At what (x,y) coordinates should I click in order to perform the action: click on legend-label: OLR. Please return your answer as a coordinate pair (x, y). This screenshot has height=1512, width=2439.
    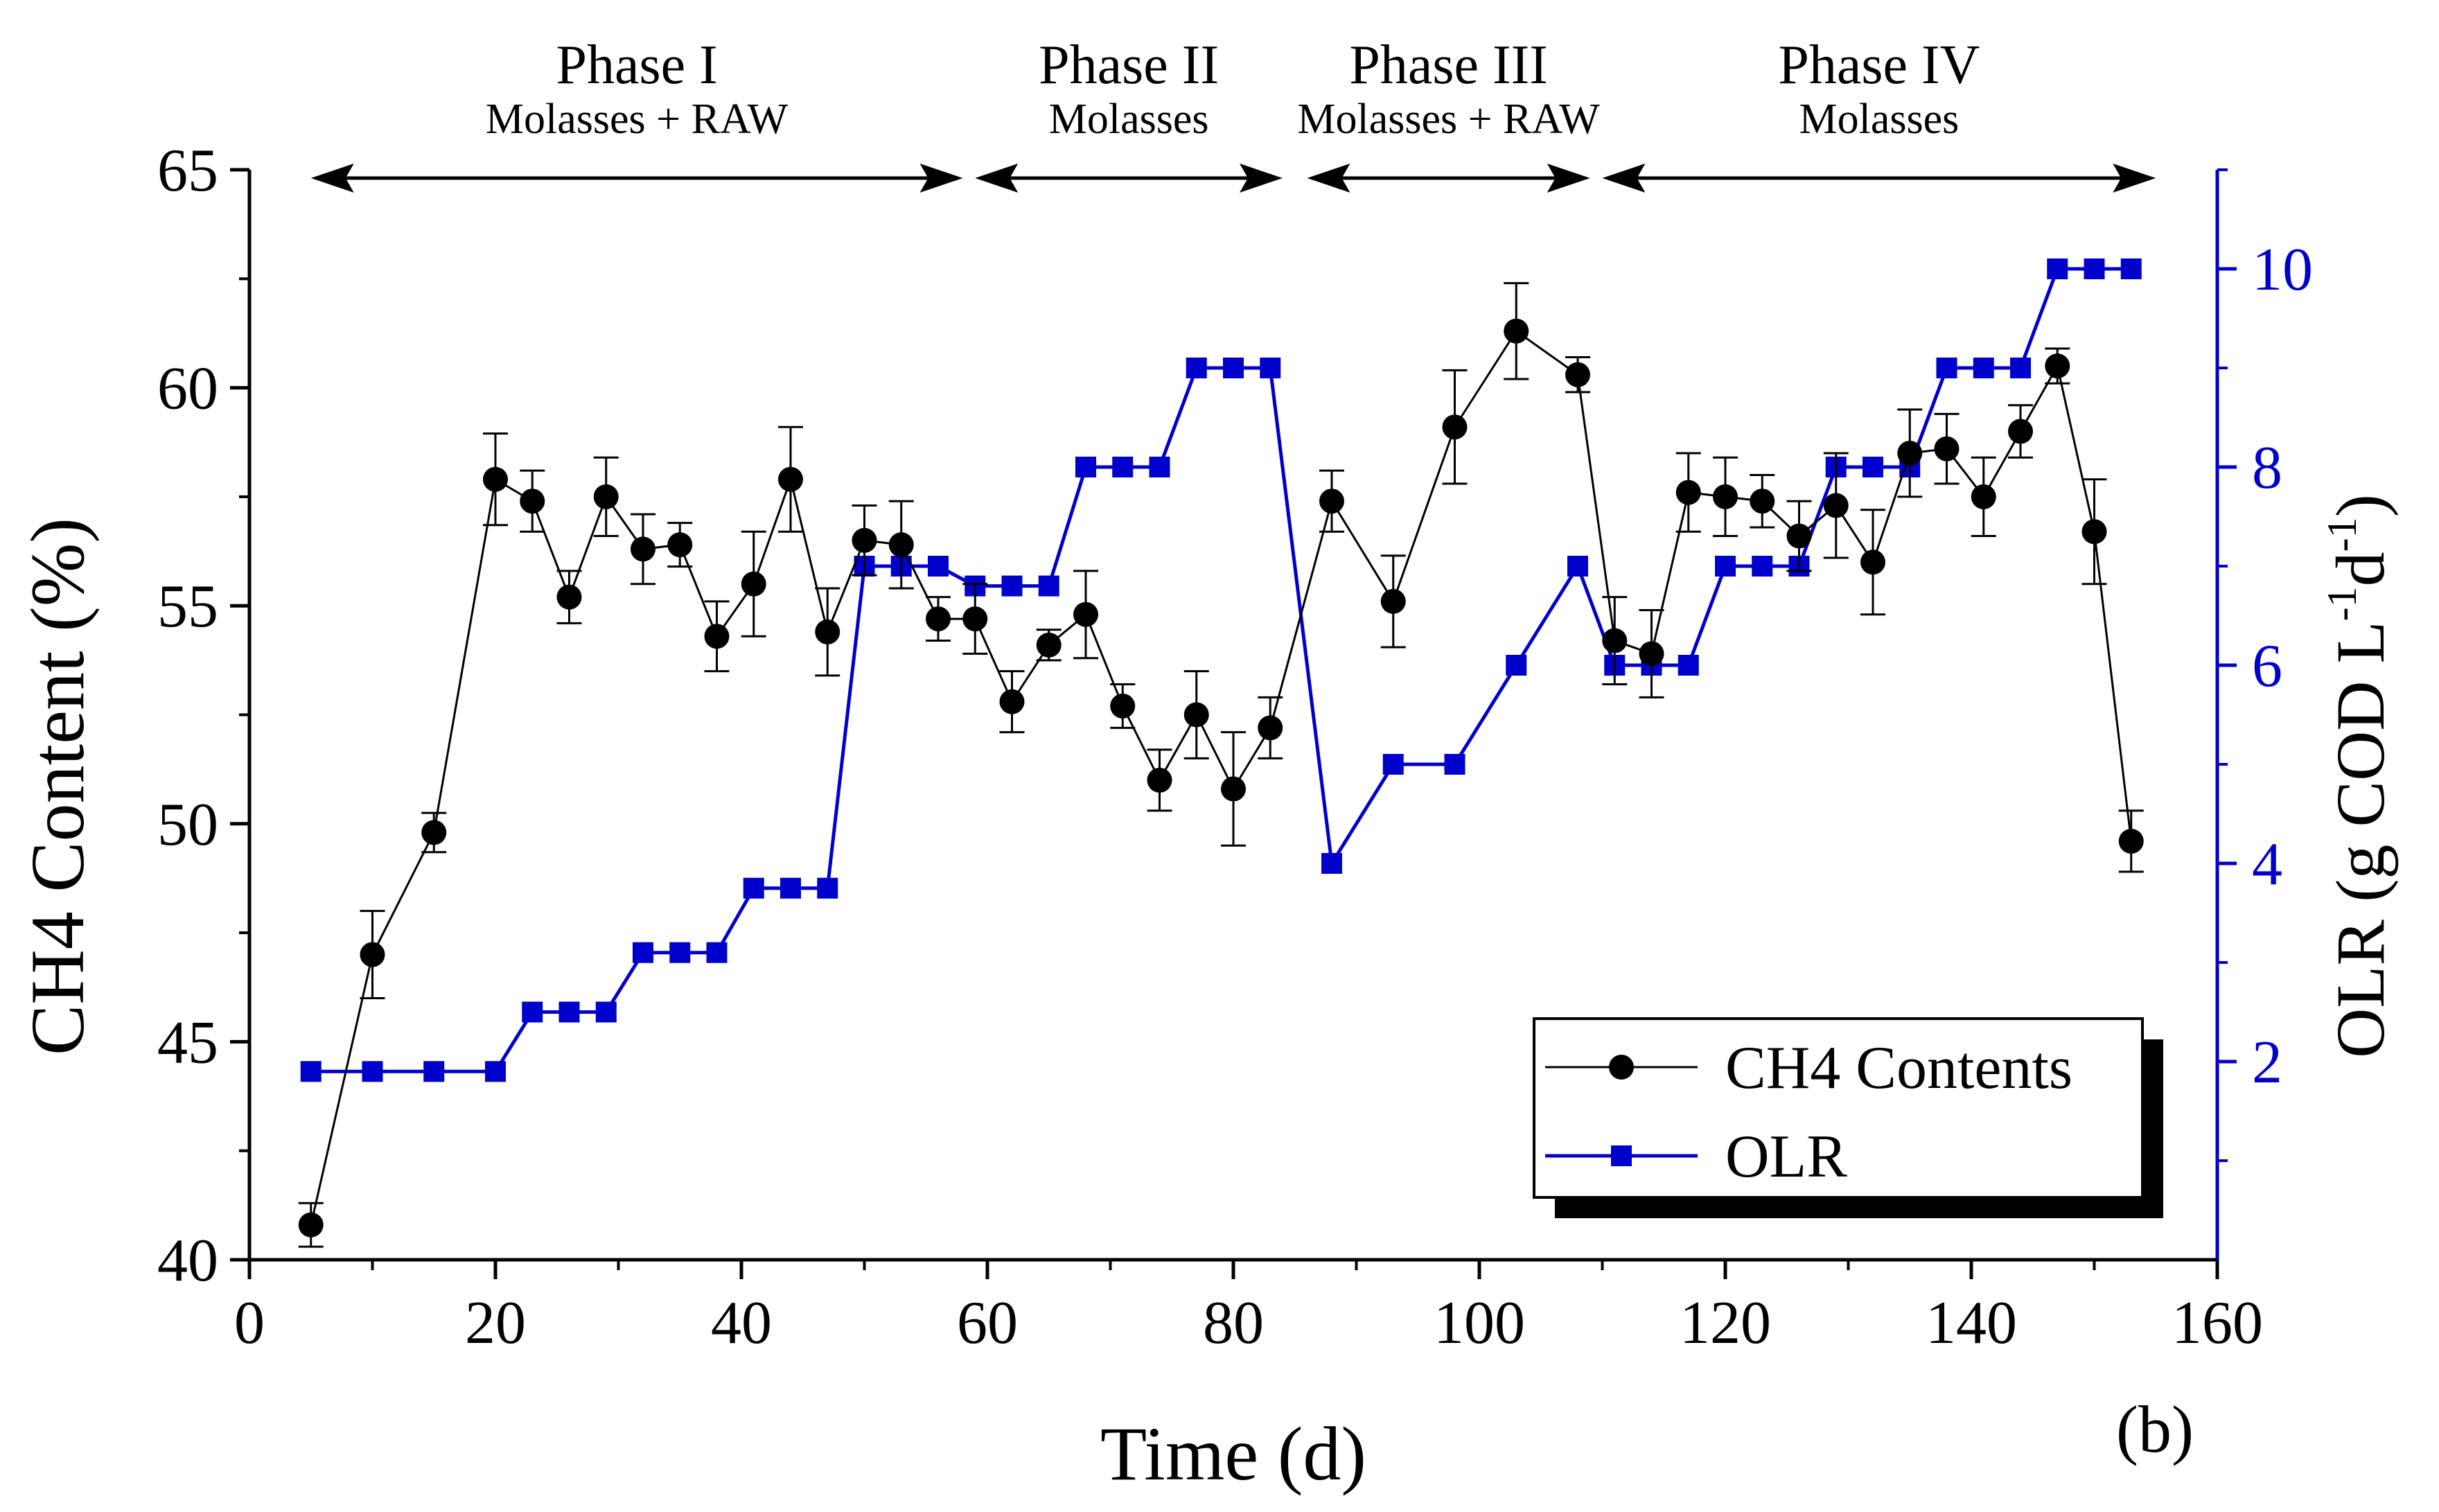
    Looking at the image, I should click on (1786, 1156).